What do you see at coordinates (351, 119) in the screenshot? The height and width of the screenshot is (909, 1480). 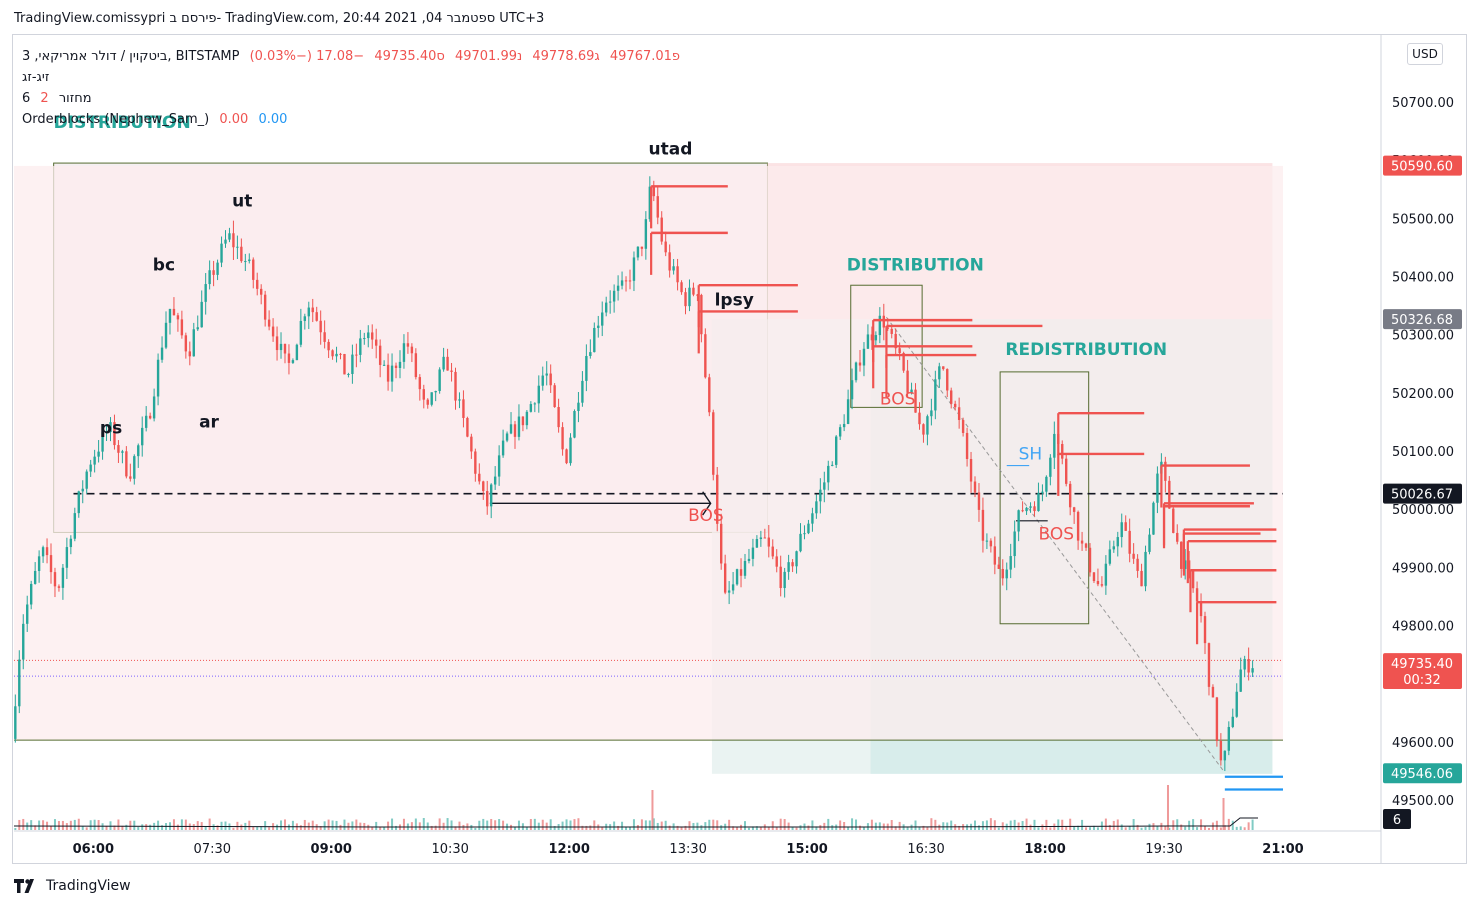 I see `legend-indicator-orderblocks: Orderblocks (Nephew_Sam_) 0.00 0.00` at bounding box center [351, 119].